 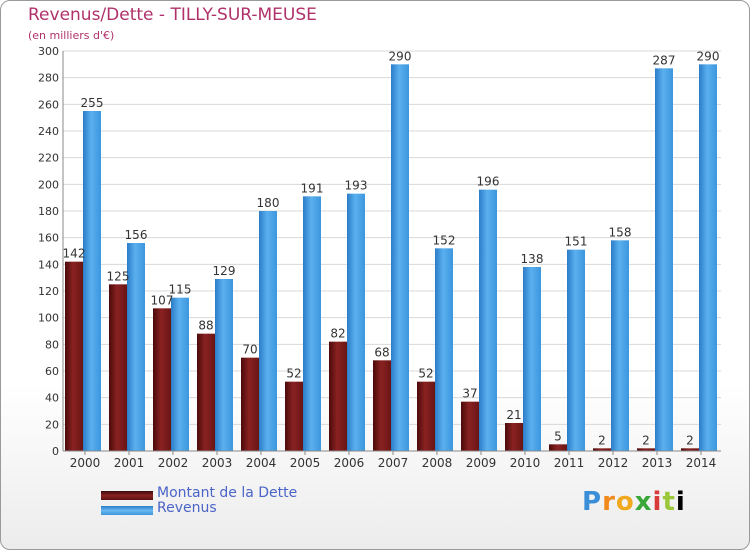 What do you see at coordinates (525, 463) in the screenshot?
I see `x-tick-label: 2010` at bounding box center [525, 463].